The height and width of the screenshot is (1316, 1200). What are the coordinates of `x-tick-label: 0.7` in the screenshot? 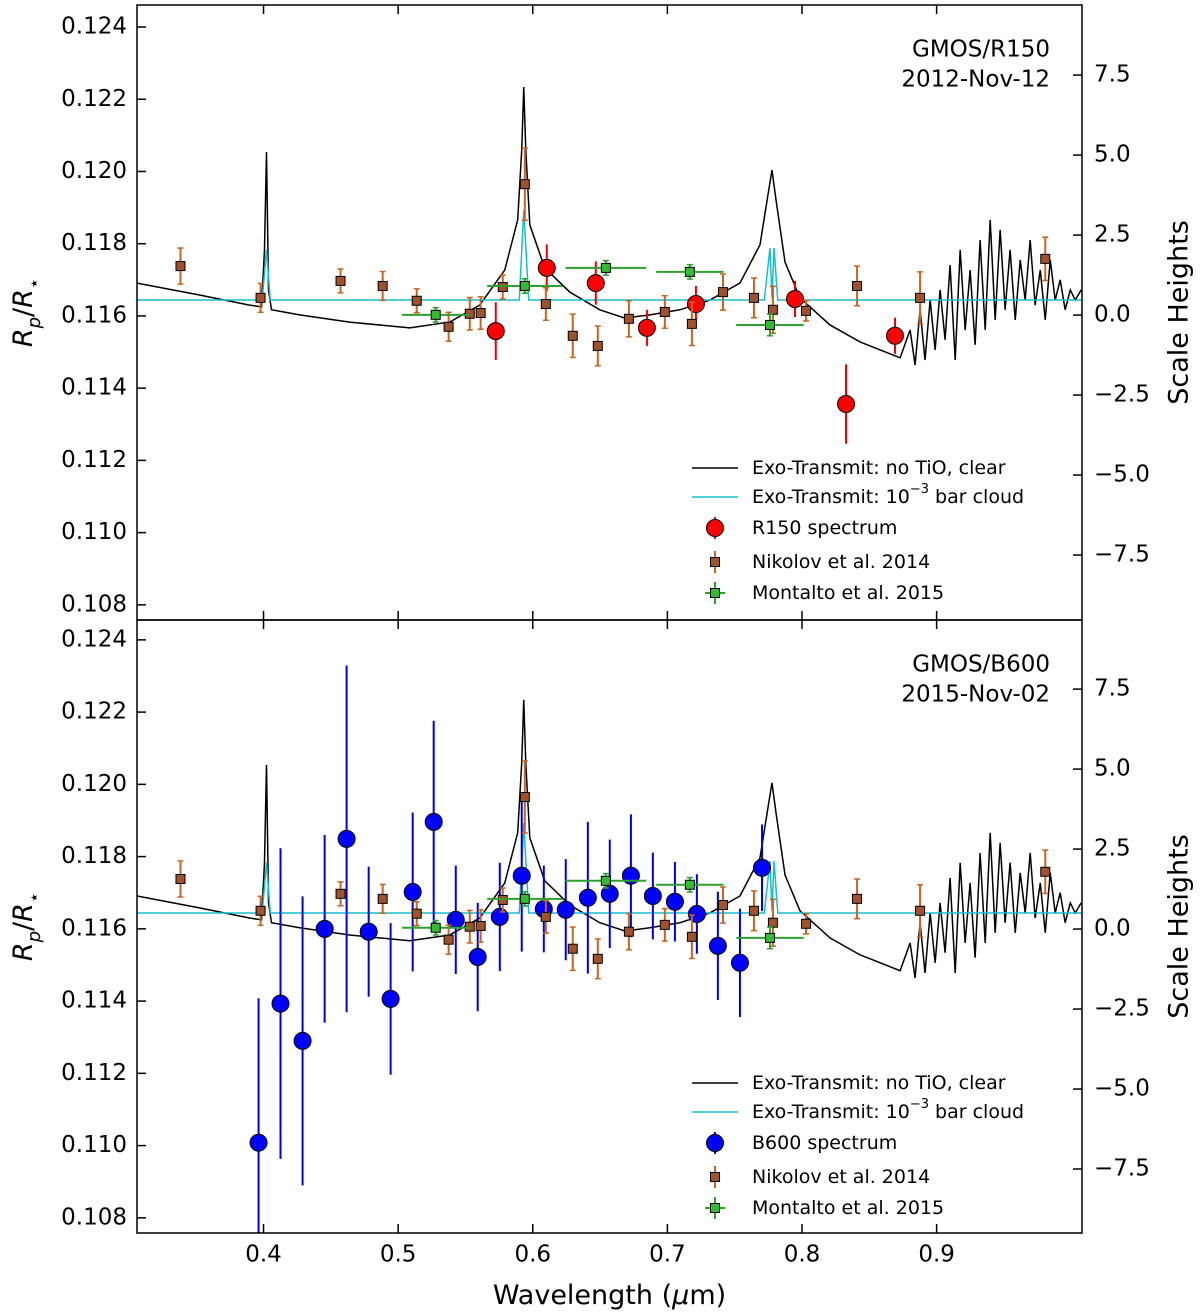 It's located at (667, 1255).